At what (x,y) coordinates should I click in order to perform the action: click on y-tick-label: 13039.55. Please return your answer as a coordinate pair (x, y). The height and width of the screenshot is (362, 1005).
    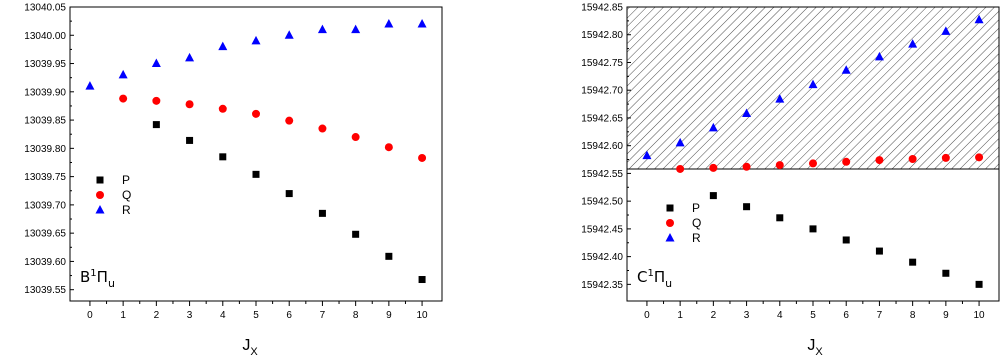
    Looking at the image, I should click on (45, 290).